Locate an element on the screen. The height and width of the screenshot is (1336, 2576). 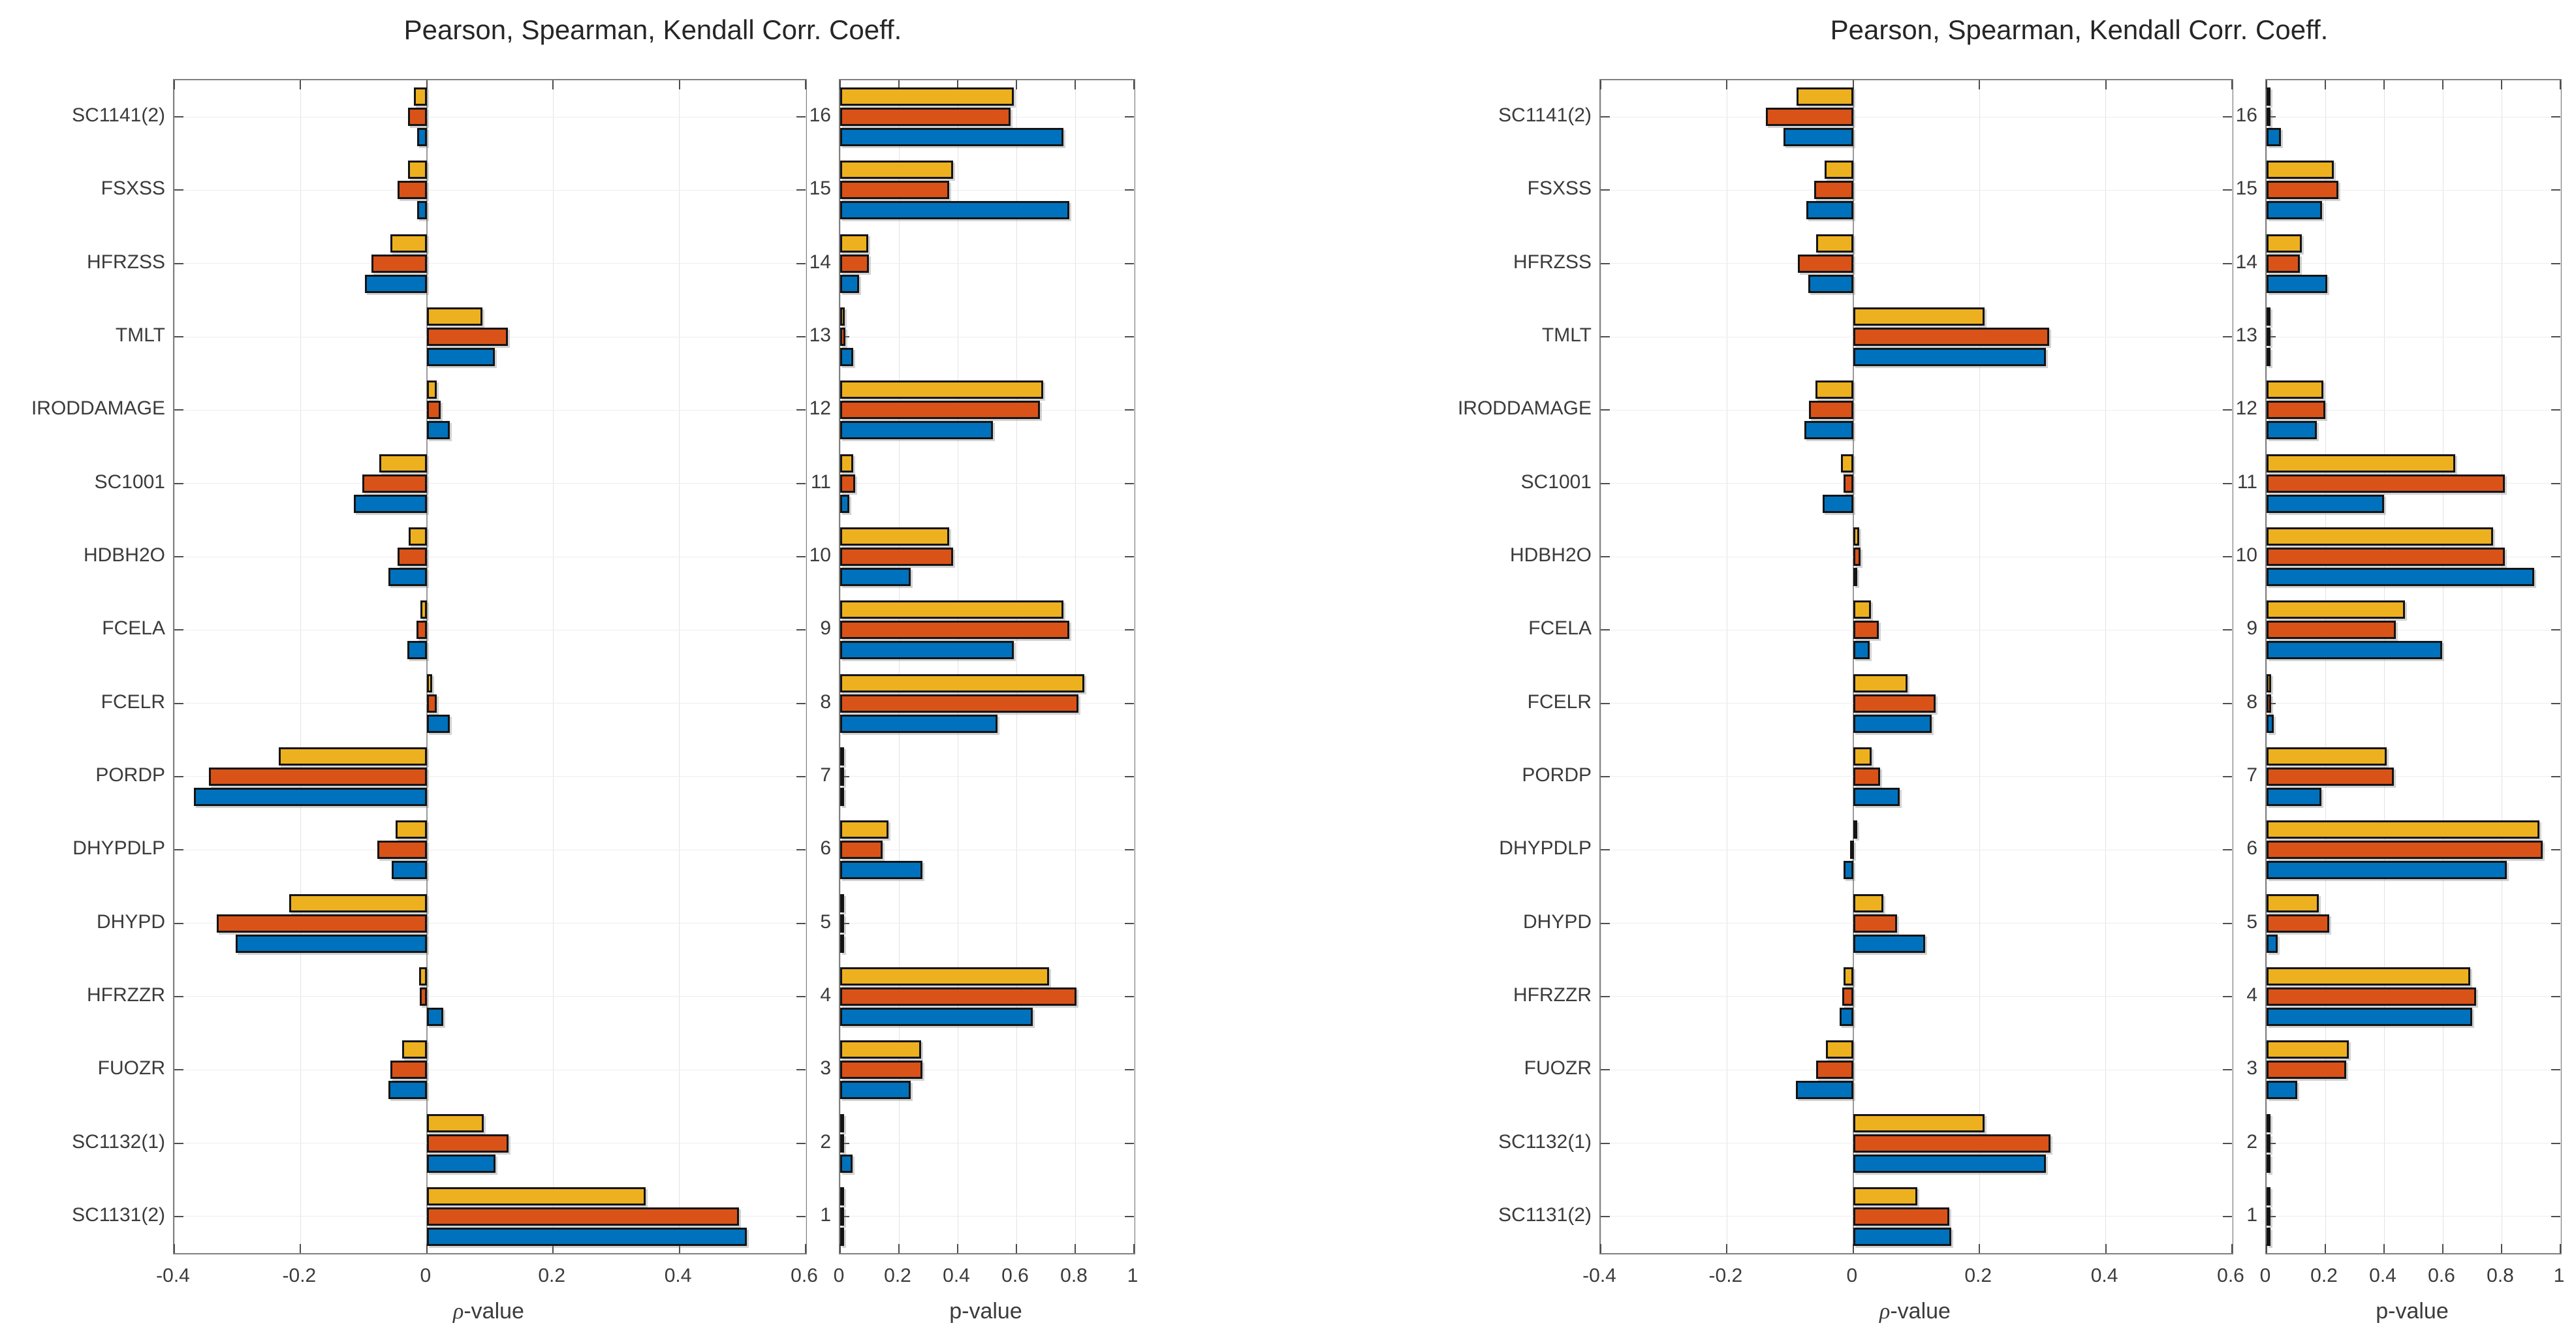
row-number-label: 1 is located at coordinates (825, 1215).